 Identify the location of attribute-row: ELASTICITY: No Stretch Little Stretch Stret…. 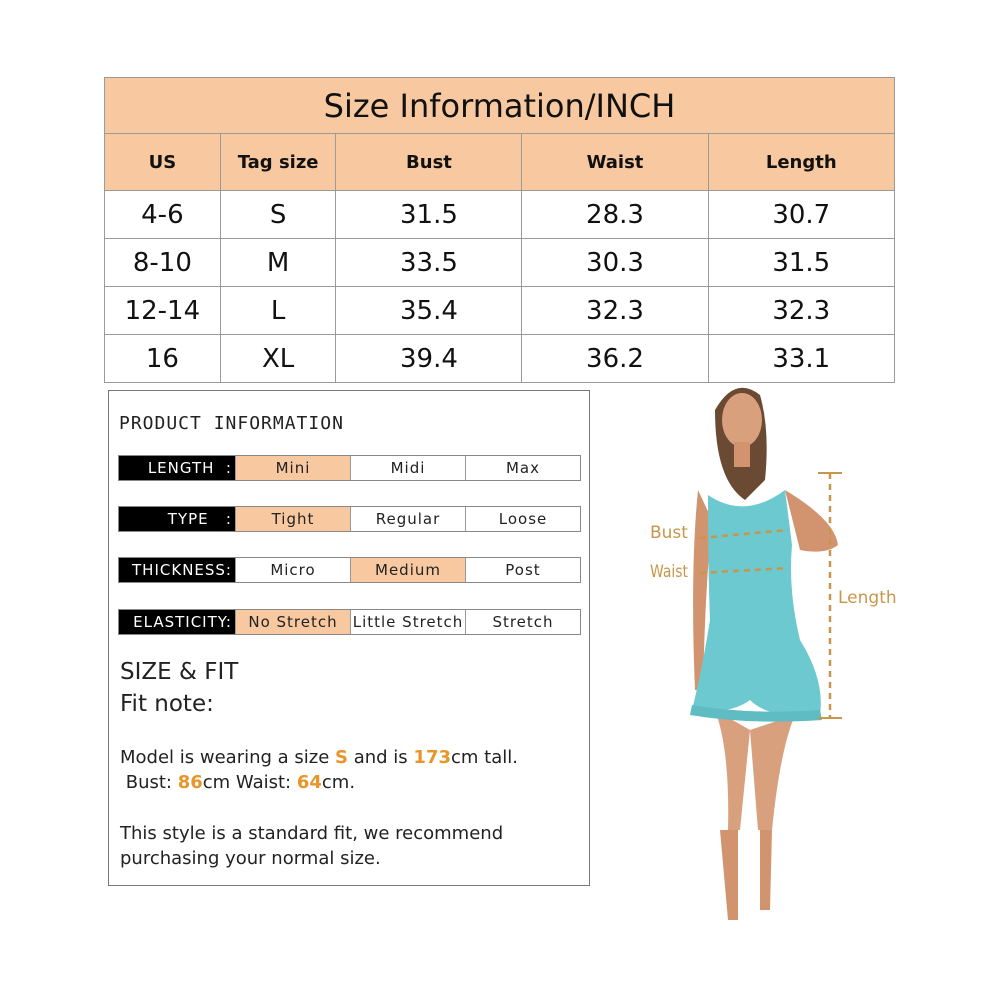
(349, 622).